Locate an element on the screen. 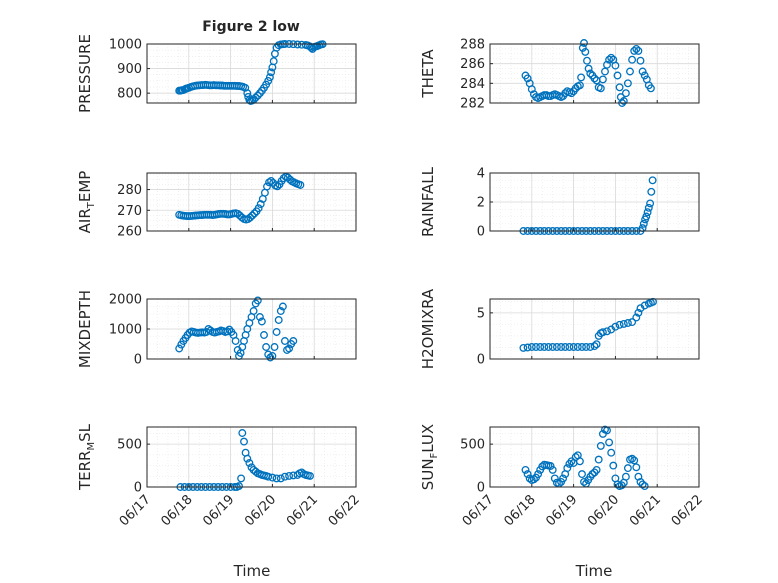  x-tick-label: 06/22 is located at coordinates (687, 510).